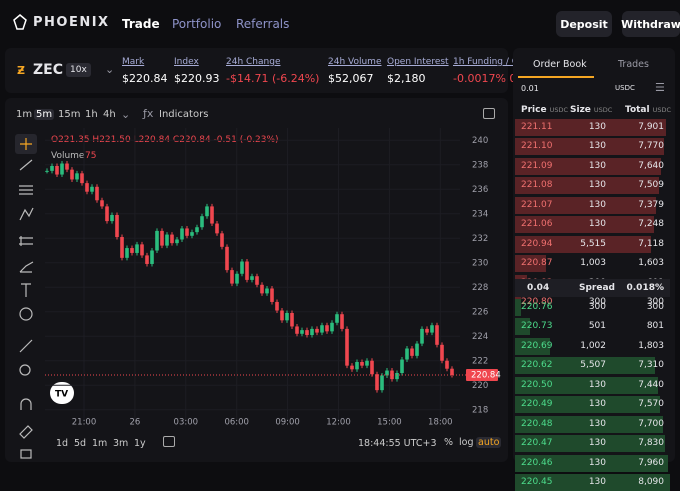 The height and width of the screenshot is (491, 680). What do you see at coordinates (197, 24) in the screenshot?
I see `nav-link: Portfolio` at bounding box center [197, 24].